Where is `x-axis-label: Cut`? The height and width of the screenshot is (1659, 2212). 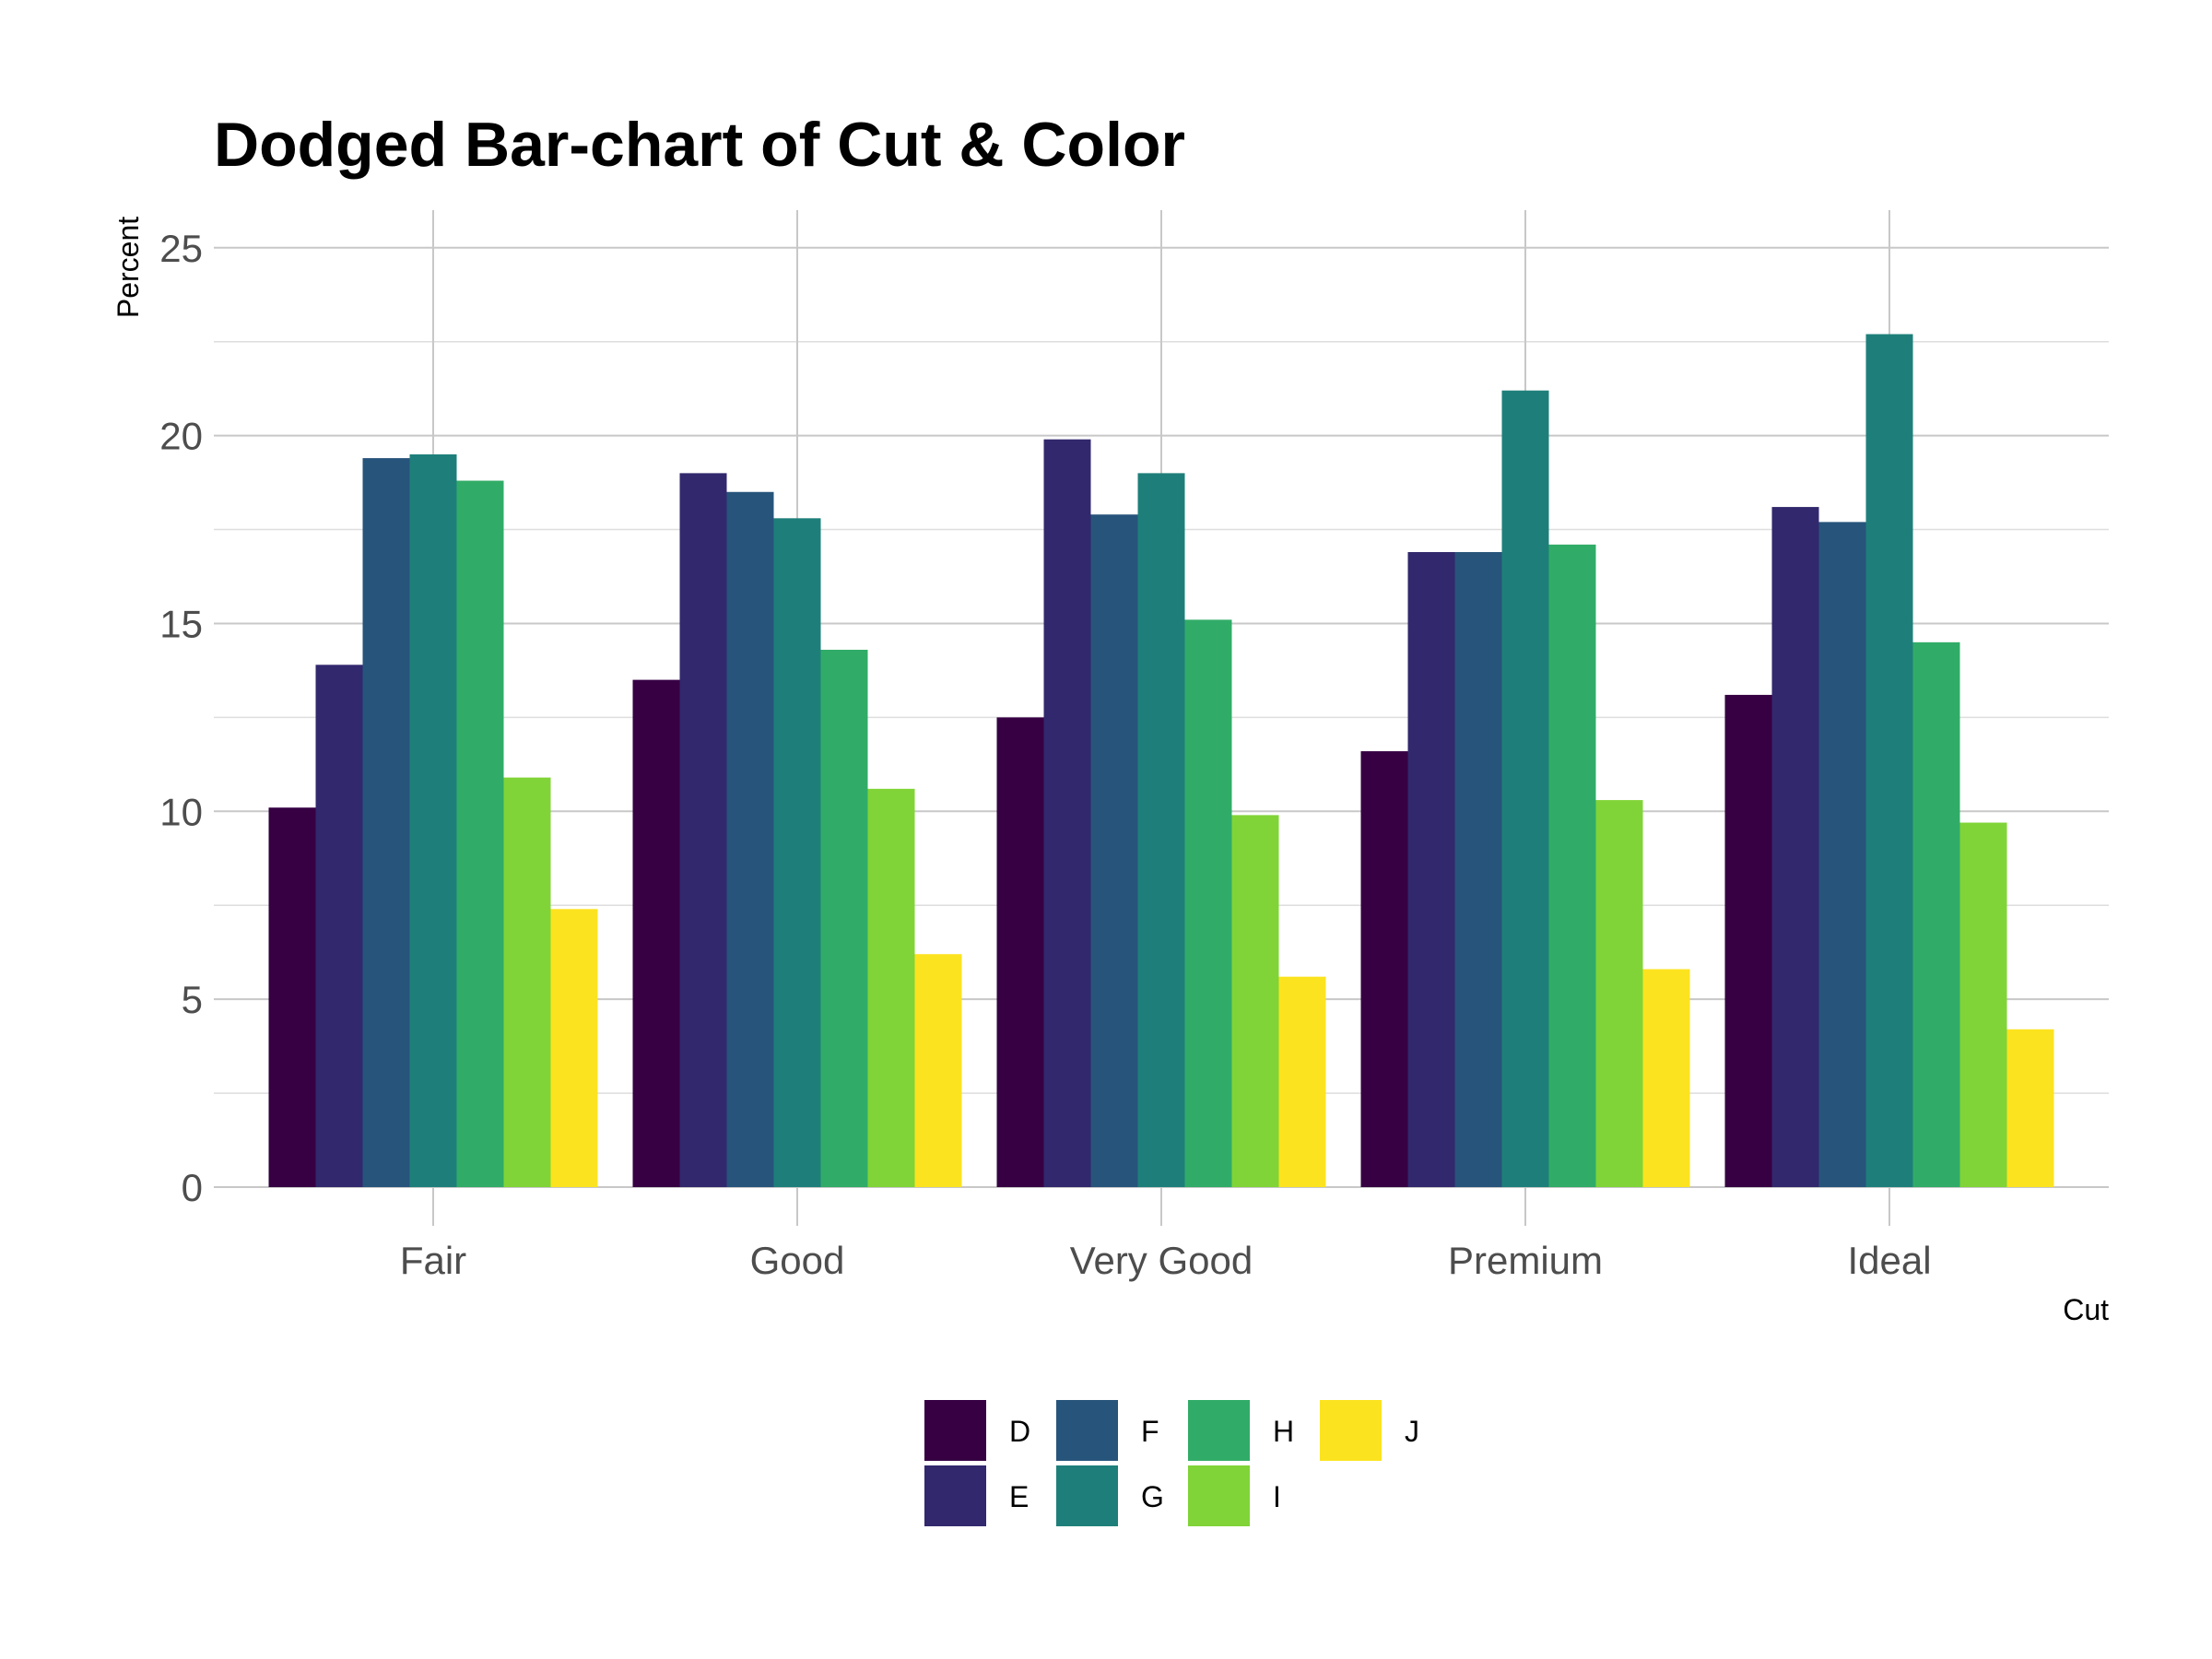
x-axis-label: Cut is located at coordinates (2086, 1309).